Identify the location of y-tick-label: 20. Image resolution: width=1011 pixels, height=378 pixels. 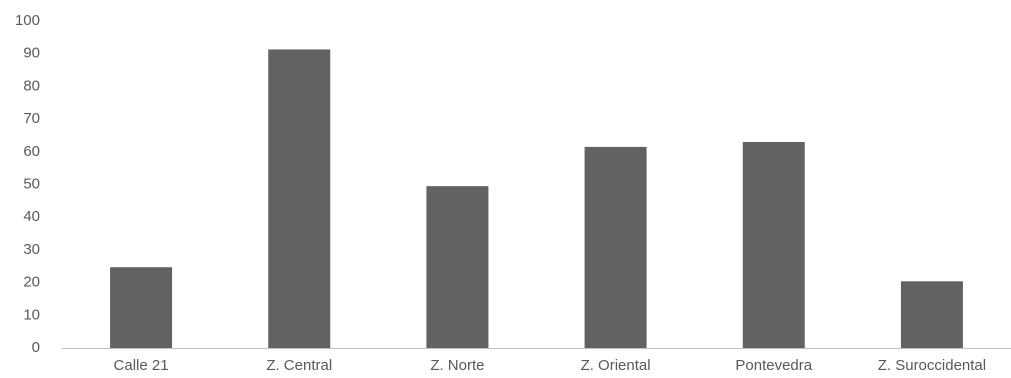
(31, 282).